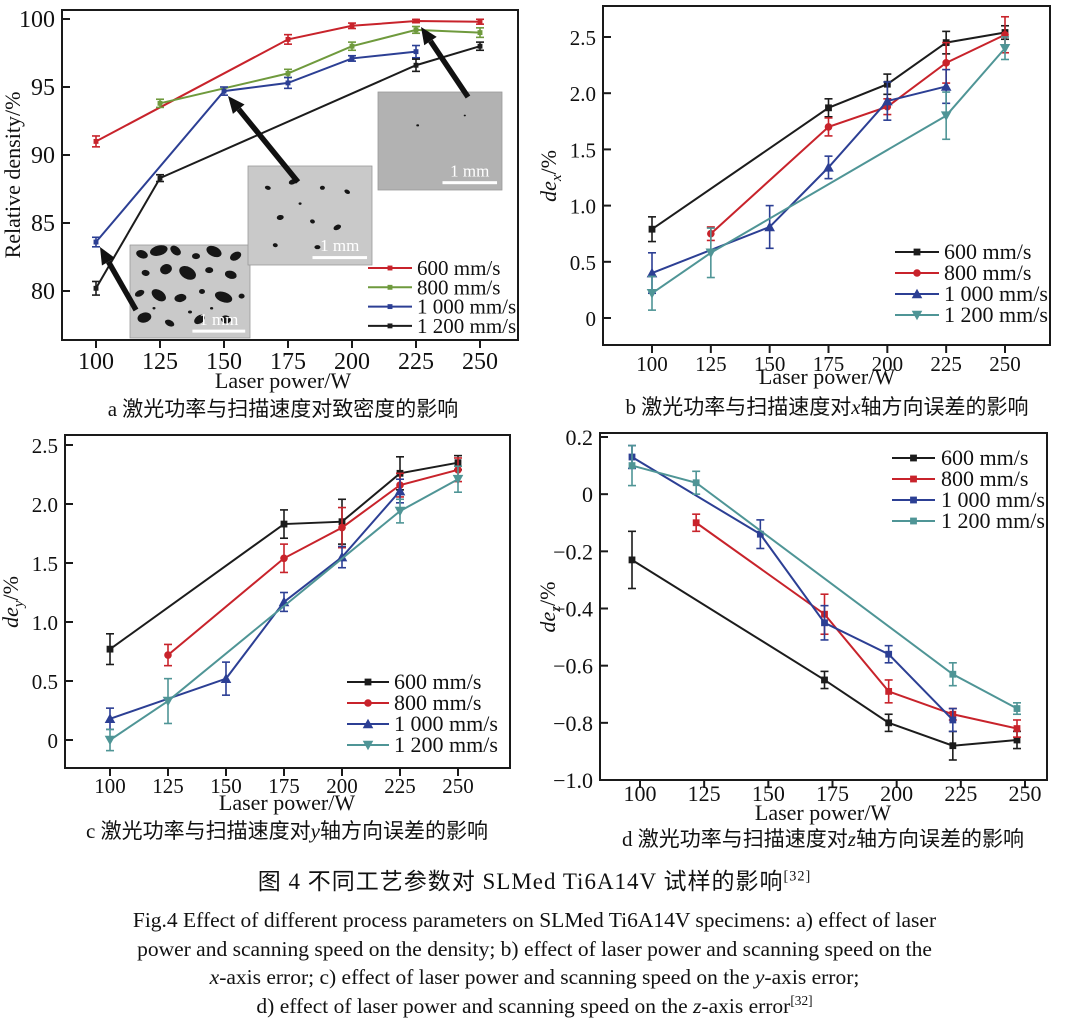  Describe the element at coordinates (446, 63) in the screenshot. I see `annotation-arrow` at that location.